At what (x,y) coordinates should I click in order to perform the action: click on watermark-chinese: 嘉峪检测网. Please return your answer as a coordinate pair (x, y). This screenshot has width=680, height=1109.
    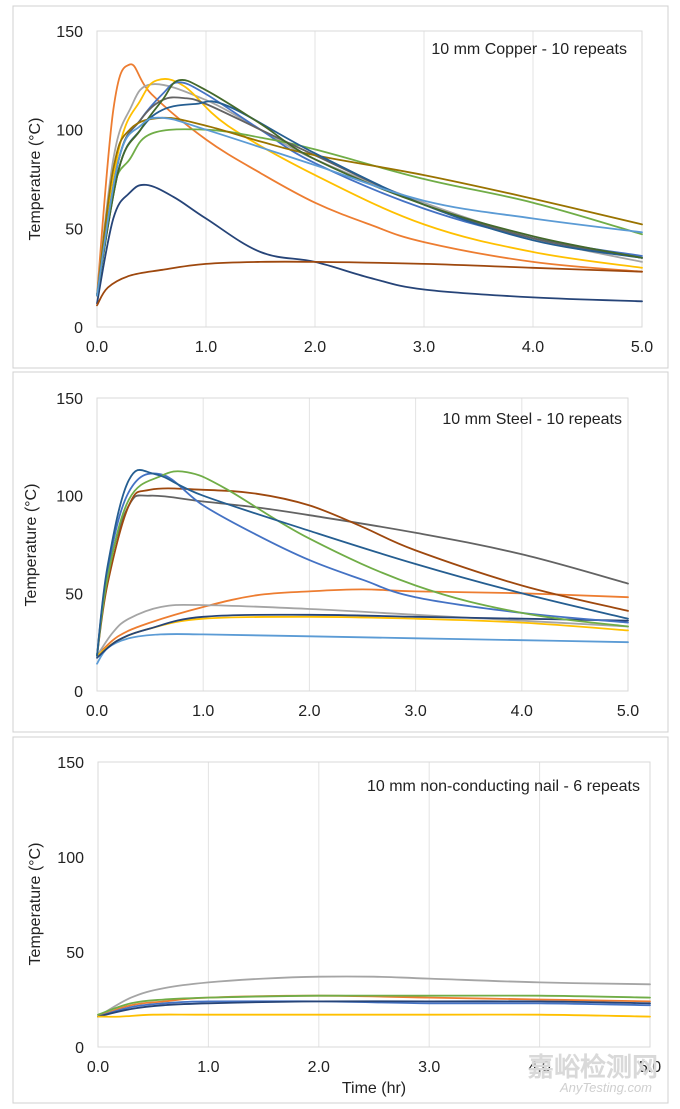
    Looking at the image, I should click on (593, 1067).